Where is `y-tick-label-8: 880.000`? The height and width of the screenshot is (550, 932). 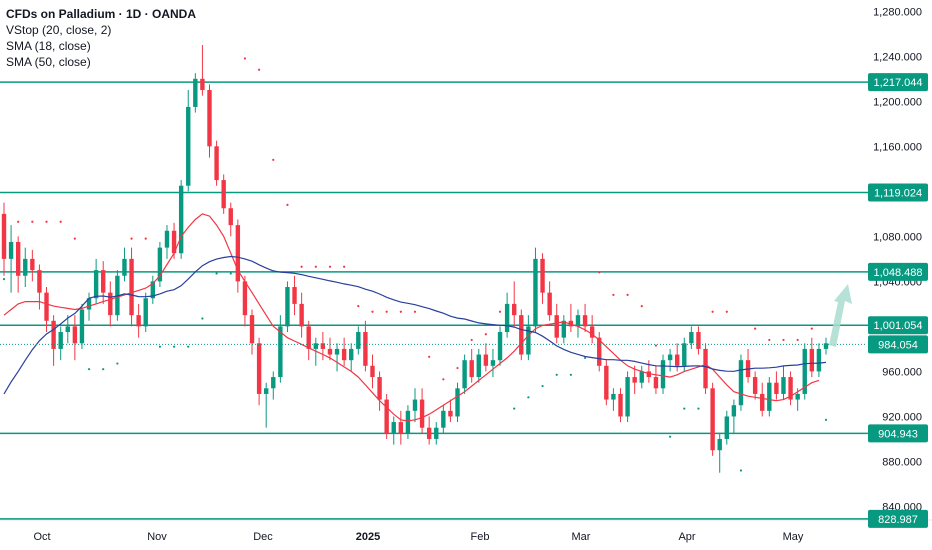 y-tick-label-8: 880.000 is located at coordinates (902, 462).